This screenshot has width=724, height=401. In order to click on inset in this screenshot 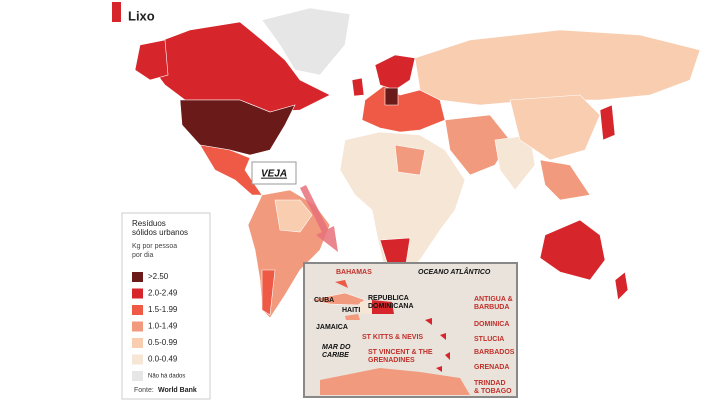, I will do `click(410, 330)`.